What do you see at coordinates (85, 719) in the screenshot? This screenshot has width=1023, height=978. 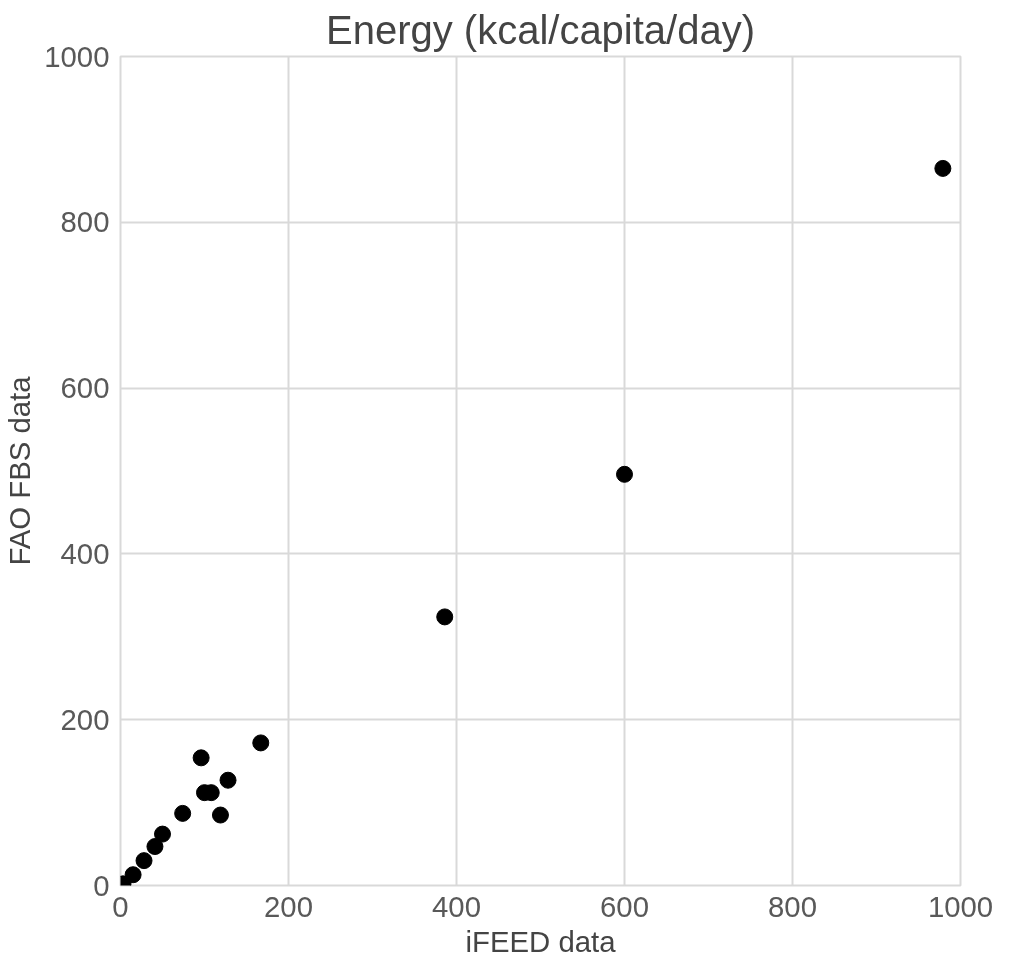 I see `y-tick-label: 200` at bounding box center [85, 719].